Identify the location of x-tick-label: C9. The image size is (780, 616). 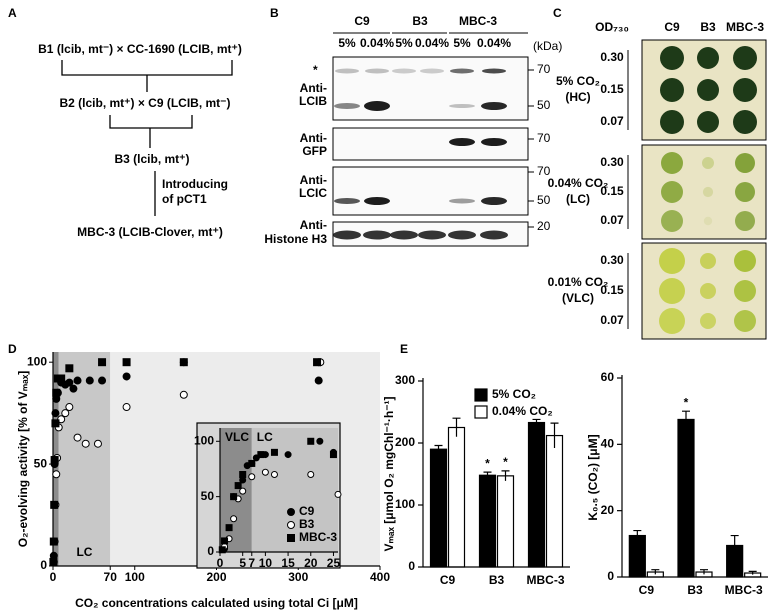
(448, 580).